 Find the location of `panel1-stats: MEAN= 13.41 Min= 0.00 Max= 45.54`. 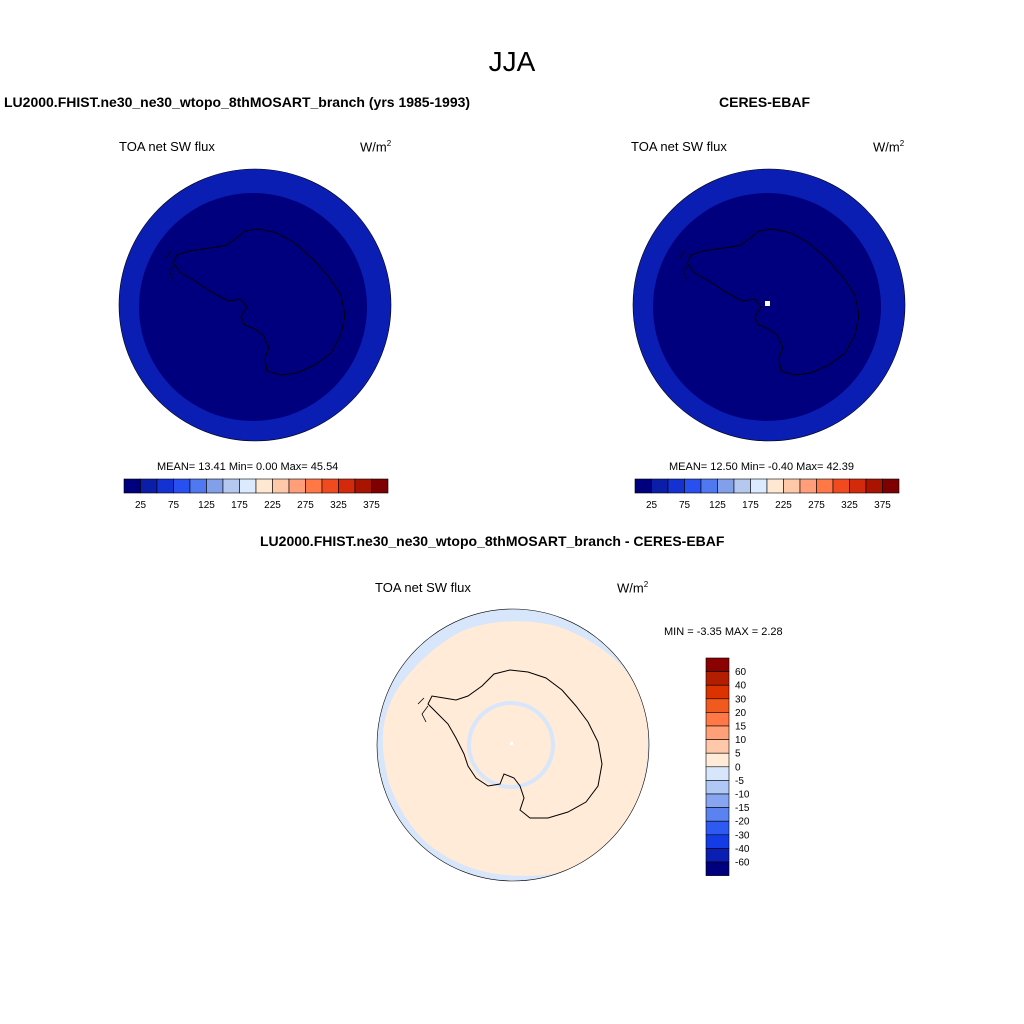

panel1-stats: MEAN= 13.41 Min= 0.00 Max= 45.54 is located at coordinates (248, 467).